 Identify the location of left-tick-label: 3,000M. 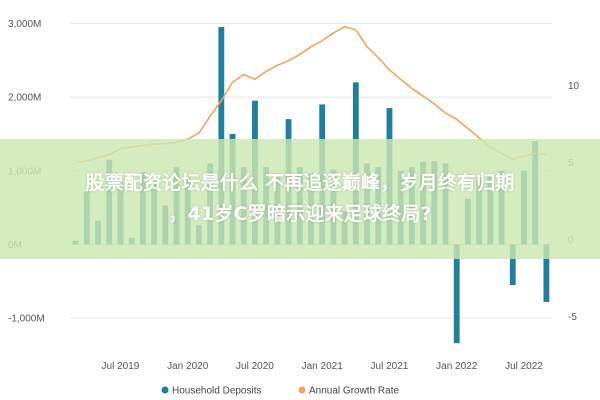
(24, 24).